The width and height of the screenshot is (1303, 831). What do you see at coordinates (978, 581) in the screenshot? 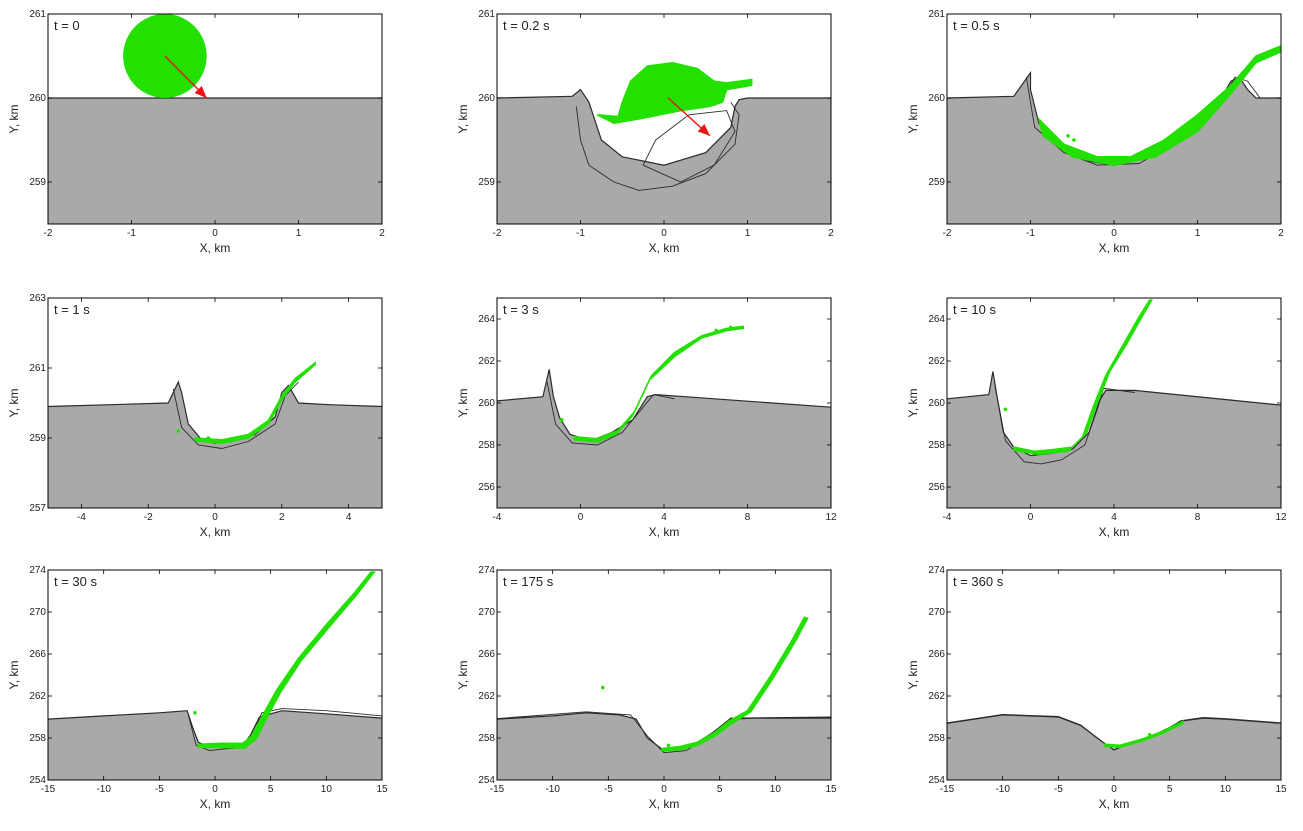
I see `time-label: t = 360 s` at bounding box center [978, 581].